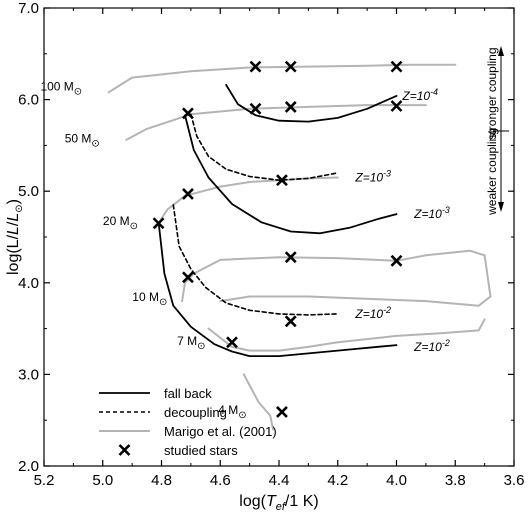  Describe the element at coordinates (61, 88) in the screenshot. I see `mass-label-0: 100 M⊙` at that location.